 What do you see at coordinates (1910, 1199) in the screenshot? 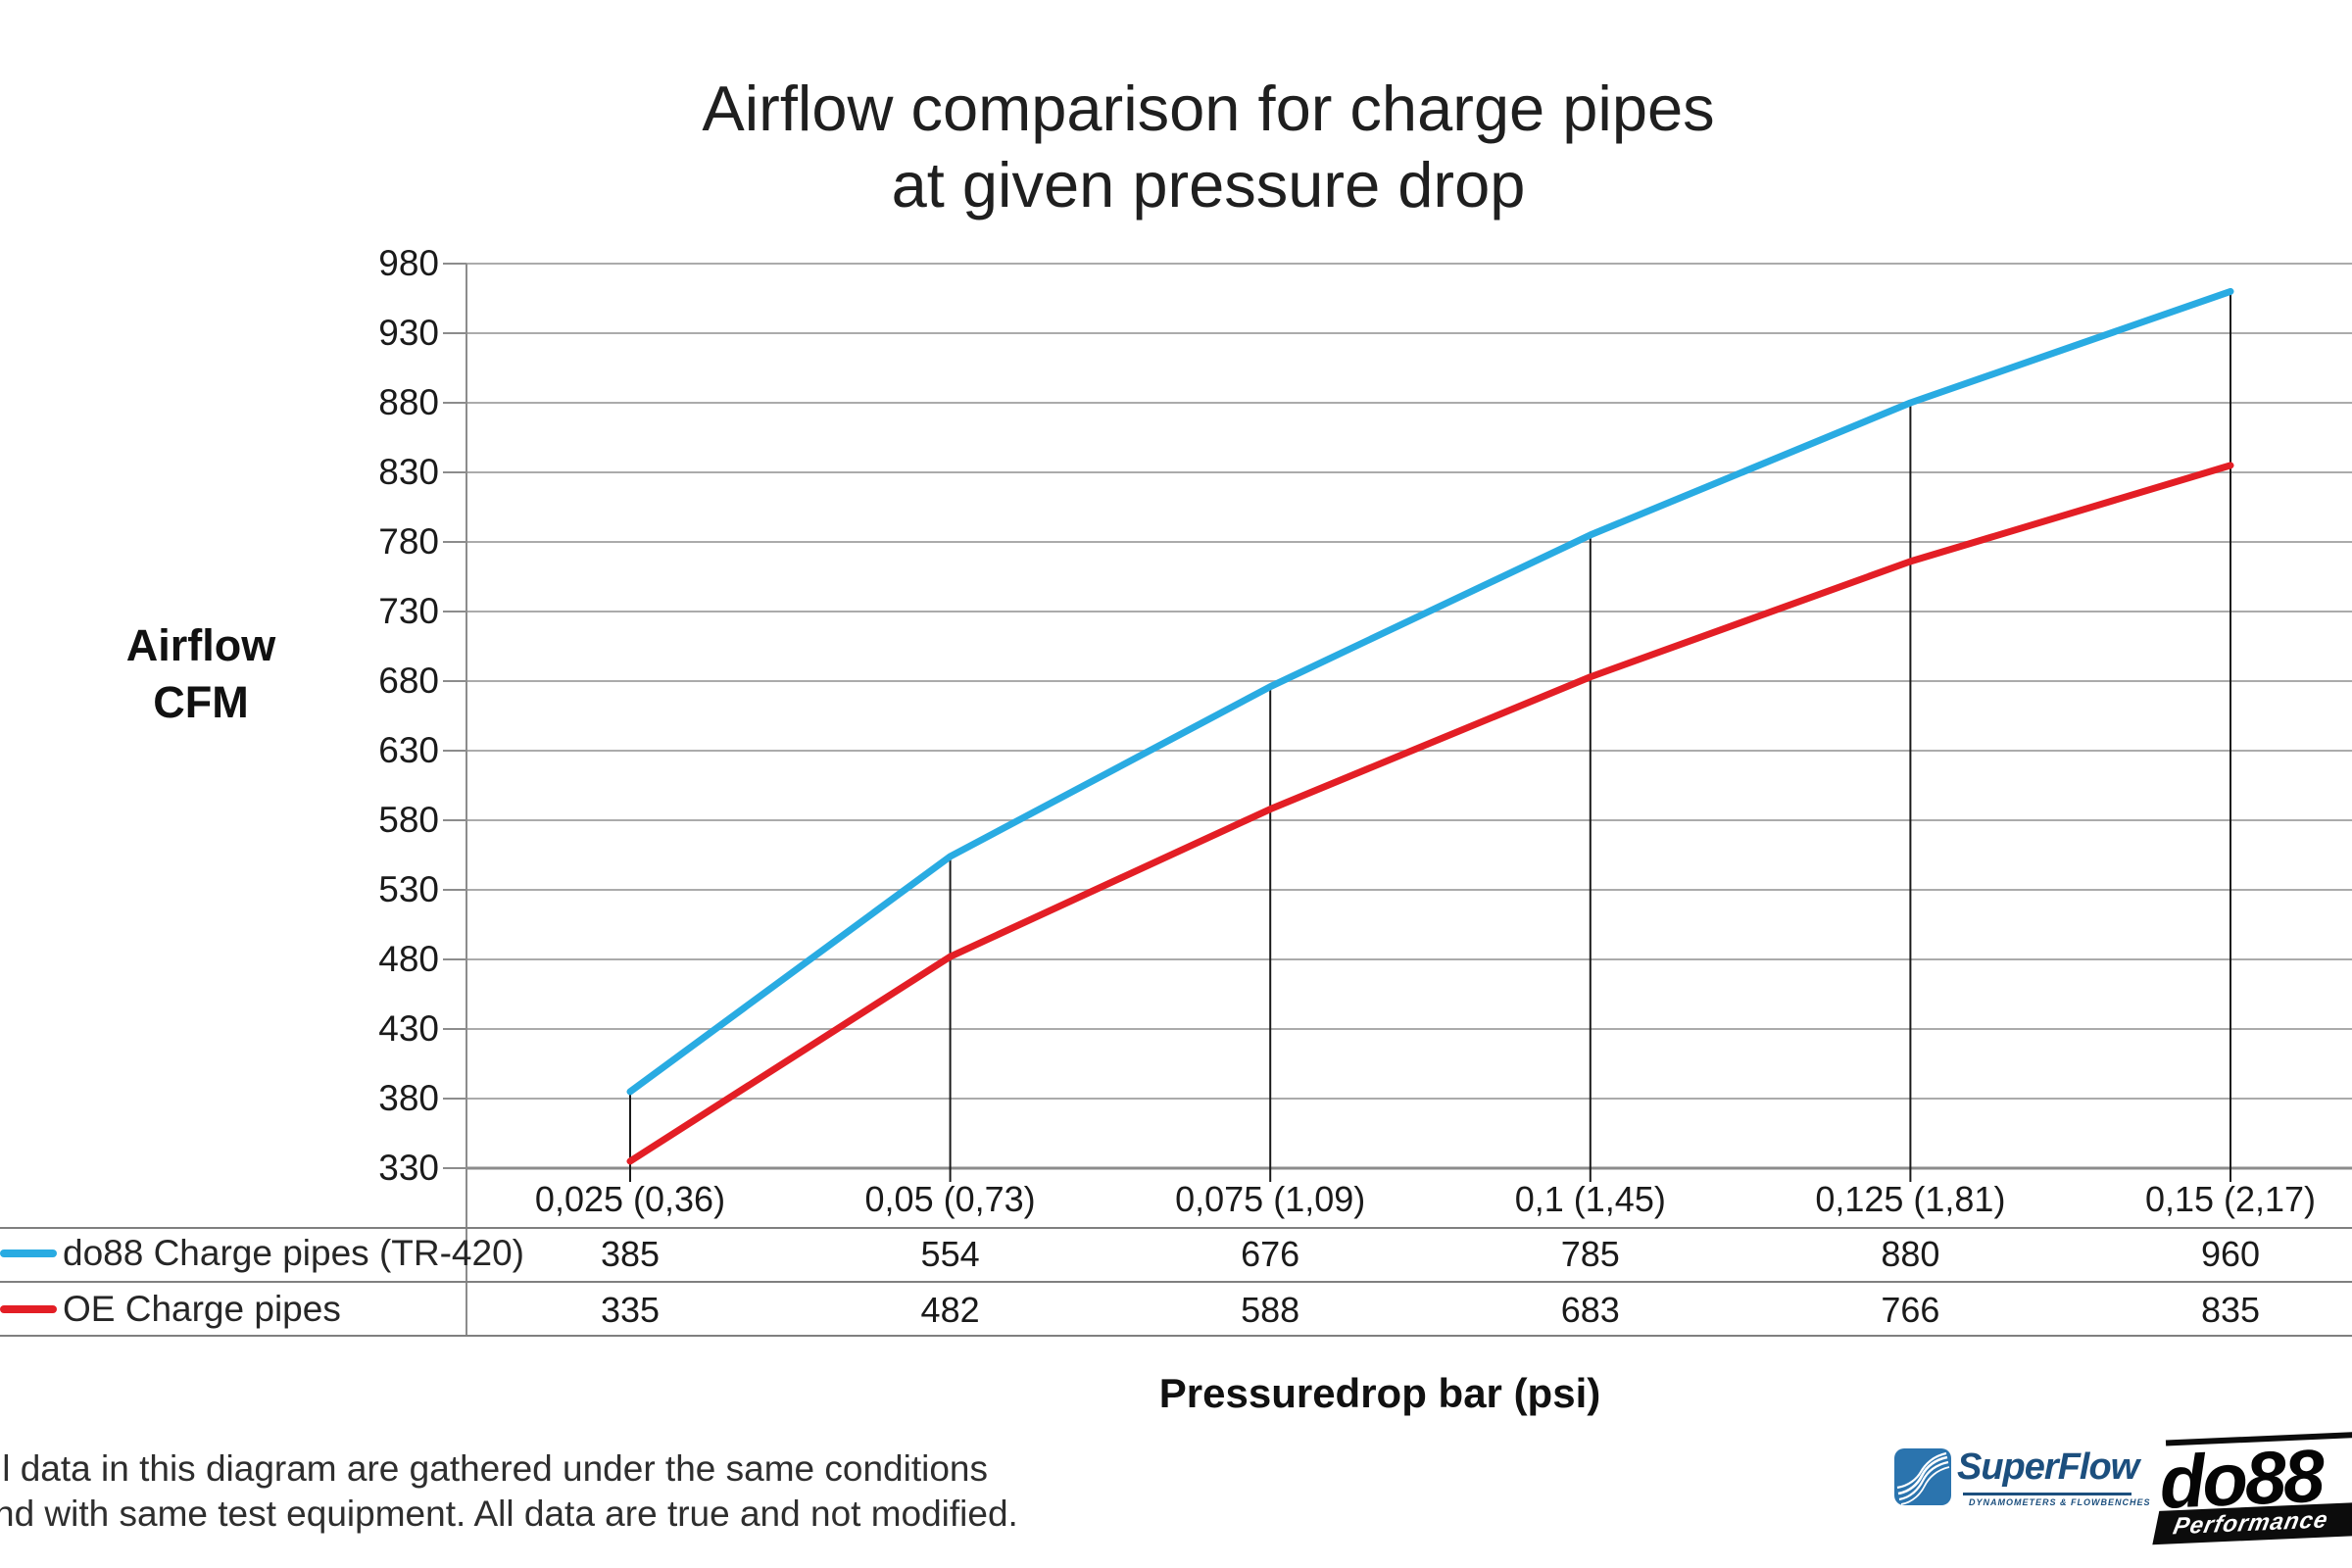
I see `x-category-label-4: 0,125 (1,81)` at bounding box center [1910, 1199].